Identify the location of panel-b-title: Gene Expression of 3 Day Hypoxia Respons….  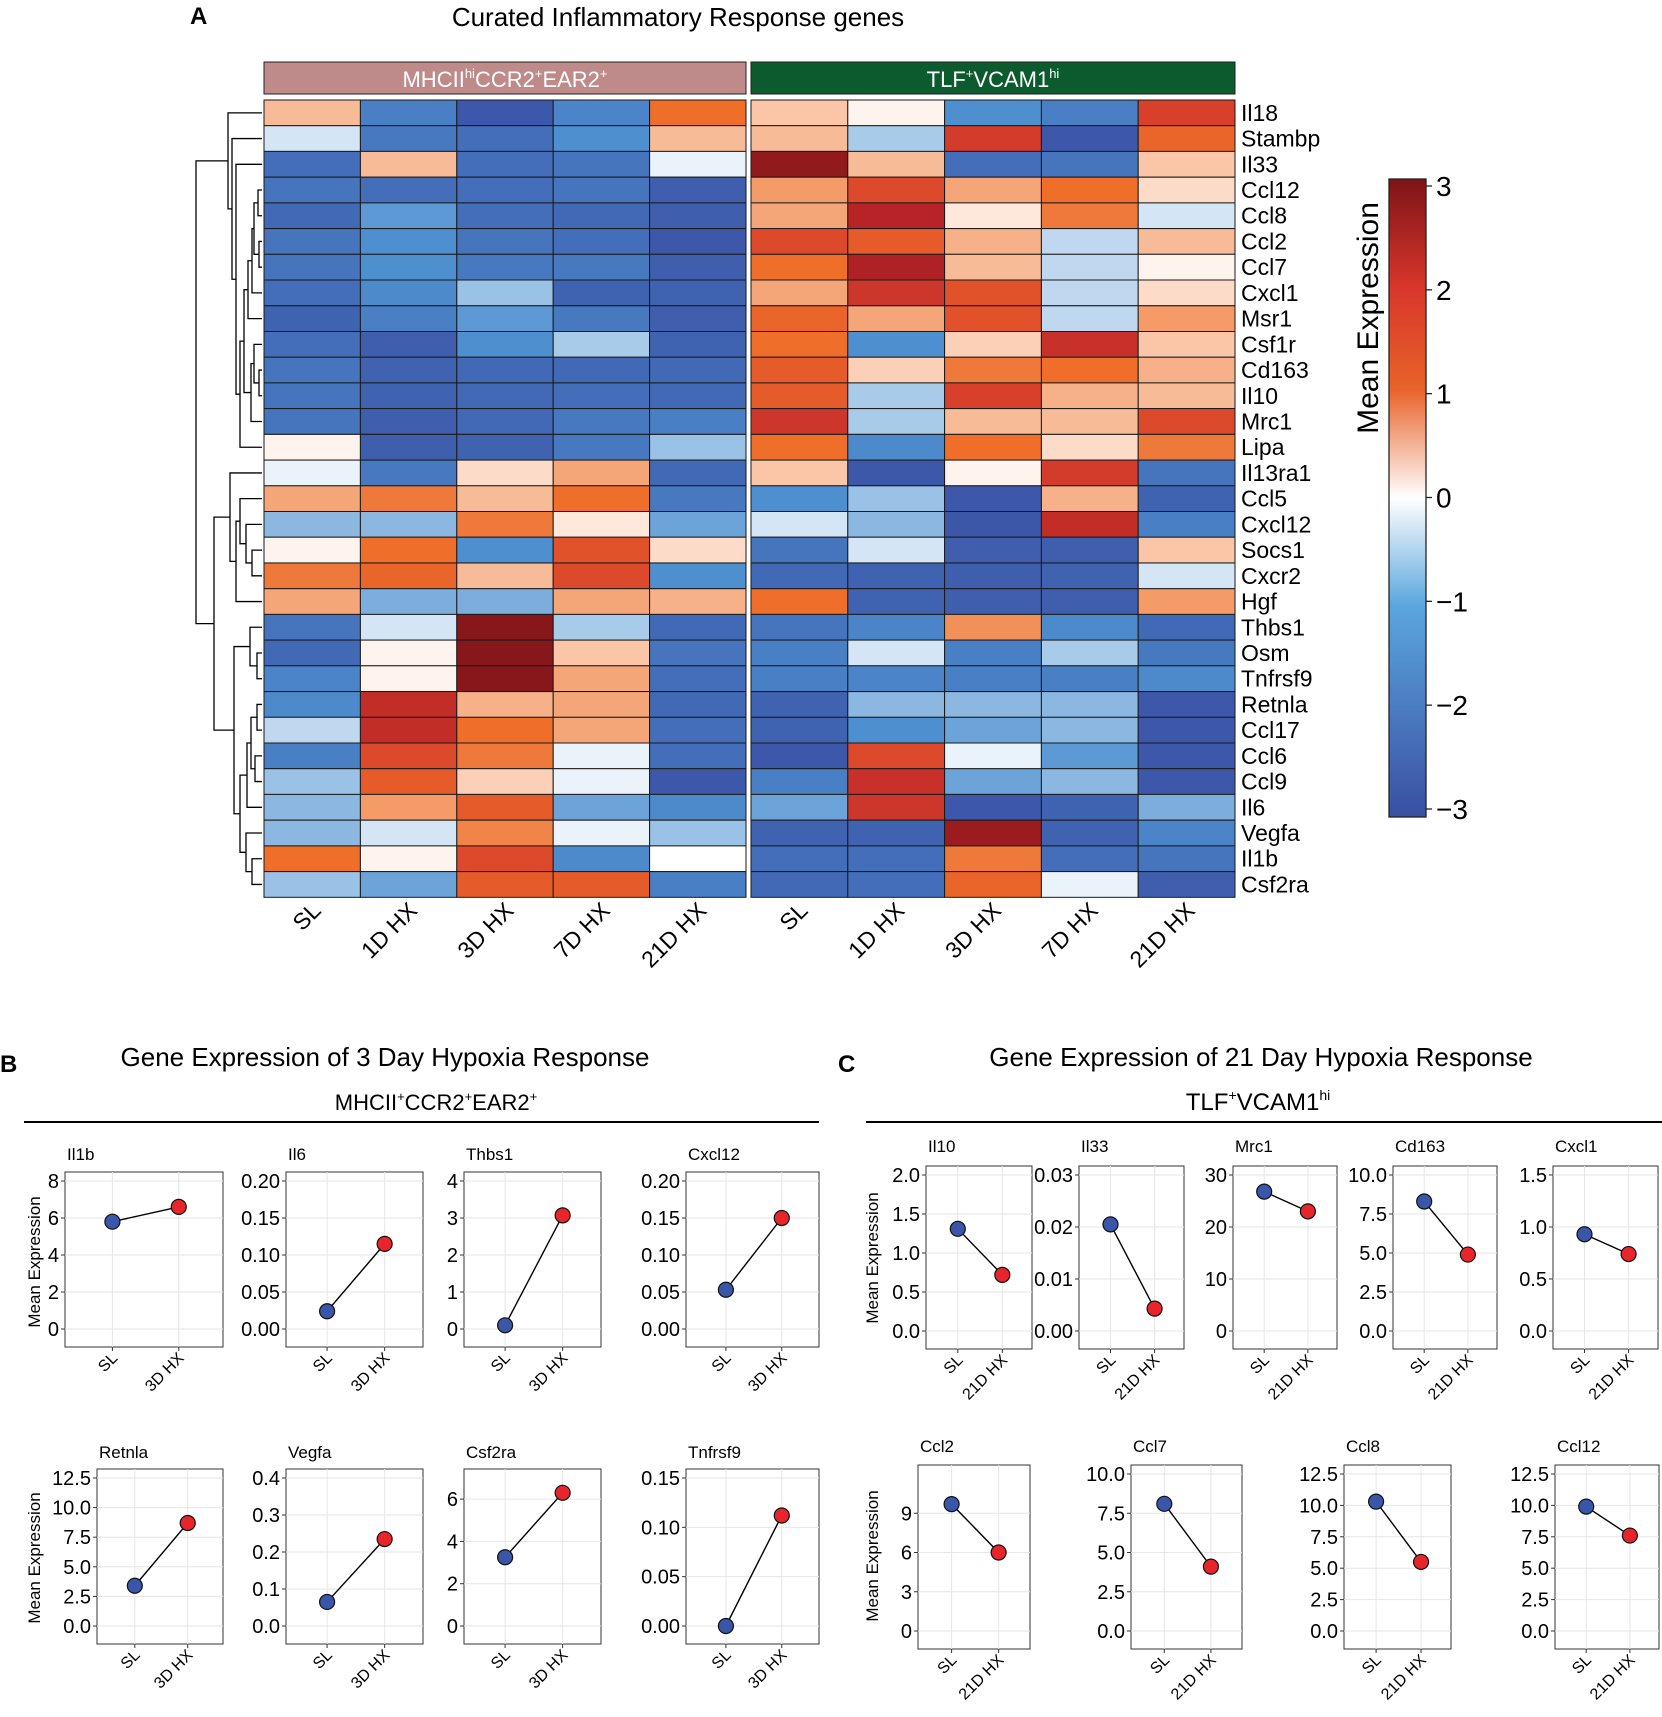
(385, 1057).